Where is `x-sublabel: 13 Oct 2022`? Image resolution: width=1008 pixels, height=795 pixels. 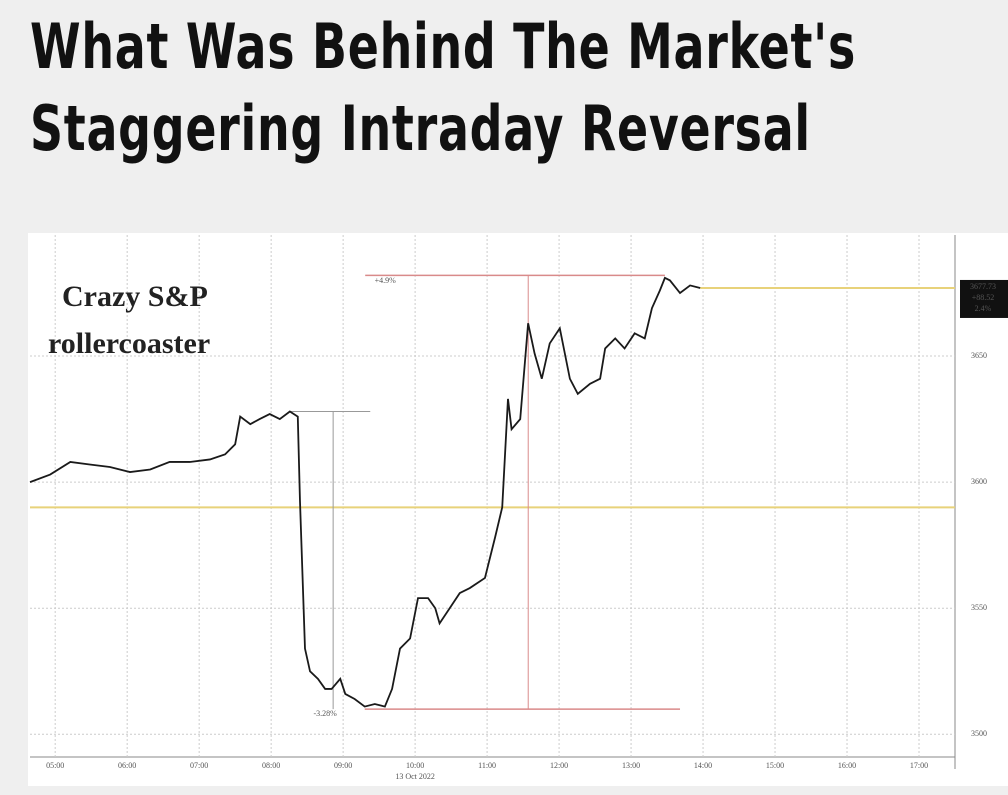 x-sublabel: 13 Oct 2022 is located at coordinates (415, 776).